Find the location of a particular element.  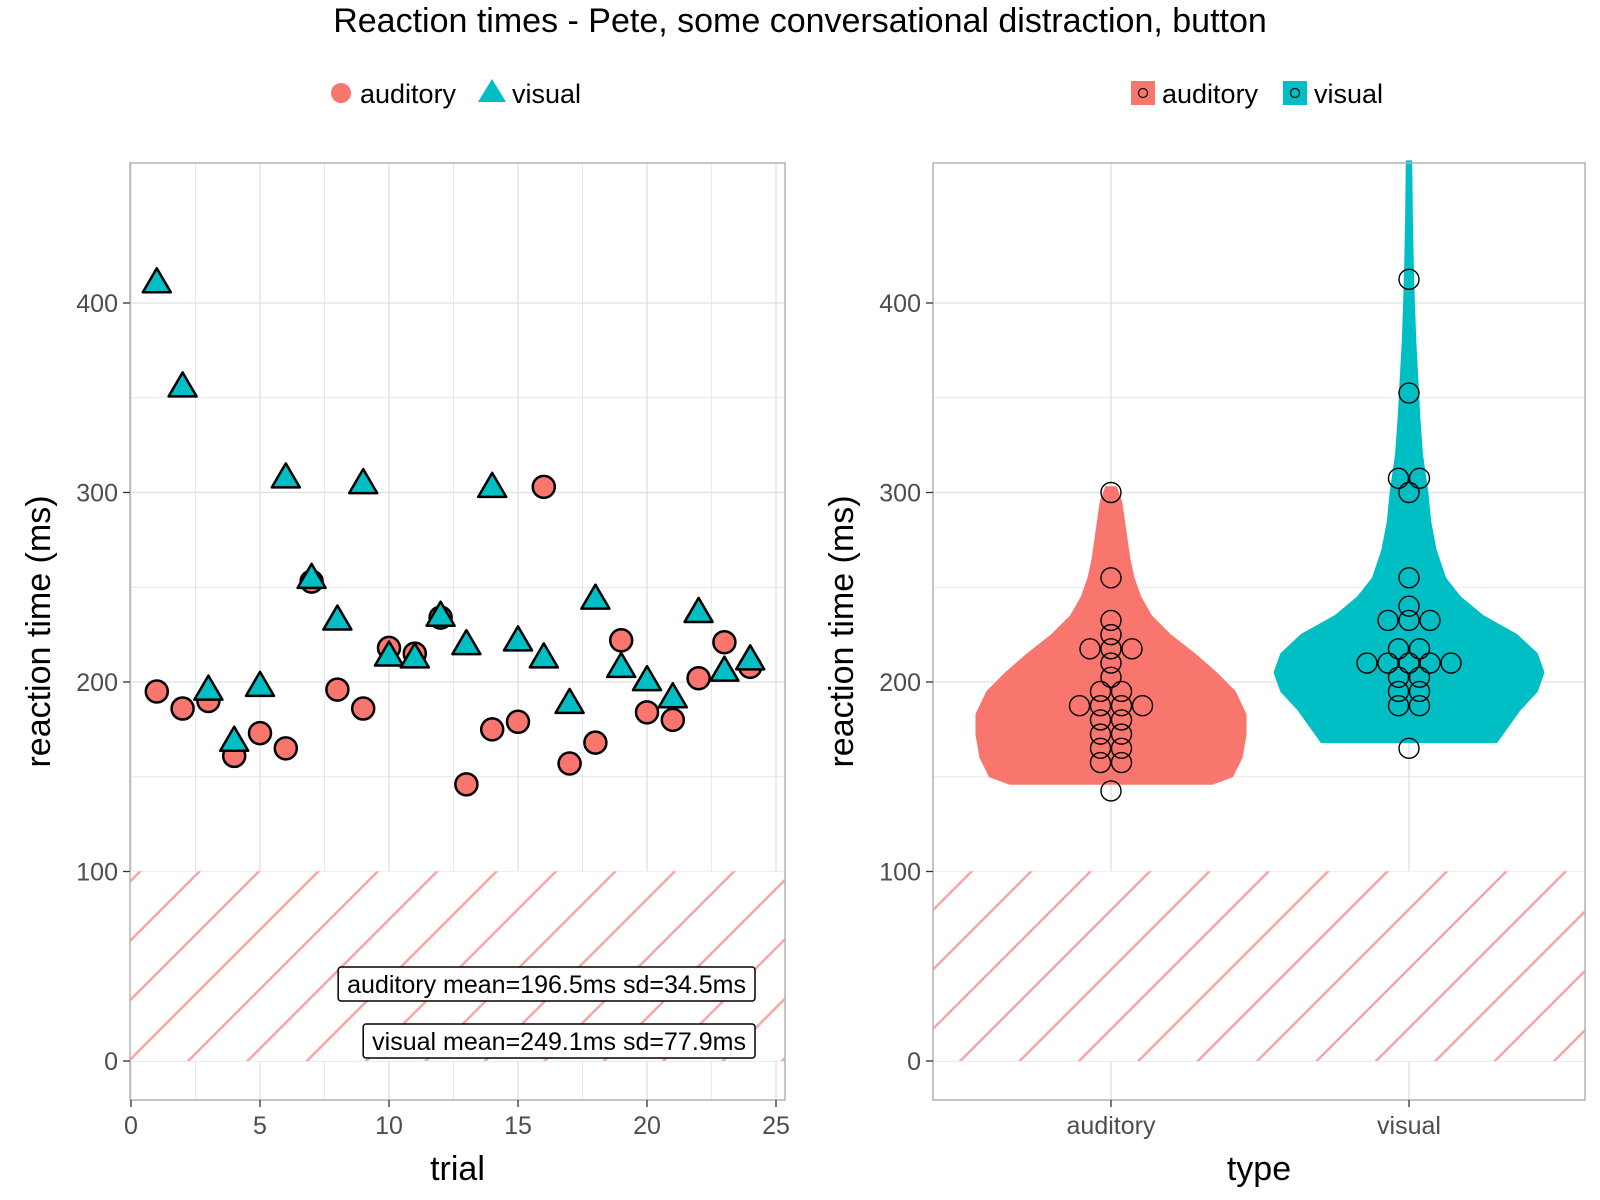

x-tick-label: 20 is located at coordinates (647, 1126).